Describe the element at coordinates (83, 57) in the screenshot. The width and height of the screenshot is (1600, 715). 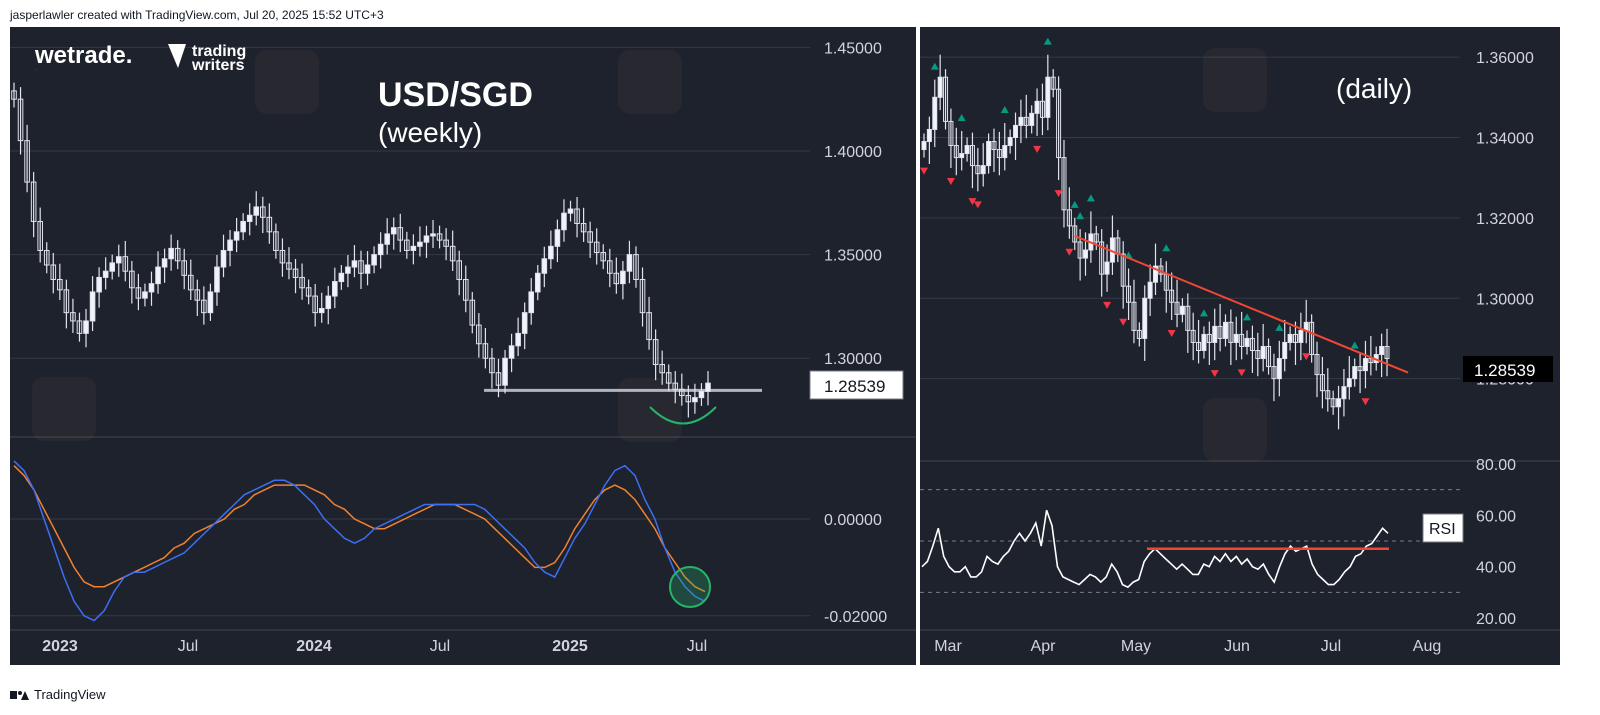
I see `wetrade-logo: wetrade. ·` at that location.